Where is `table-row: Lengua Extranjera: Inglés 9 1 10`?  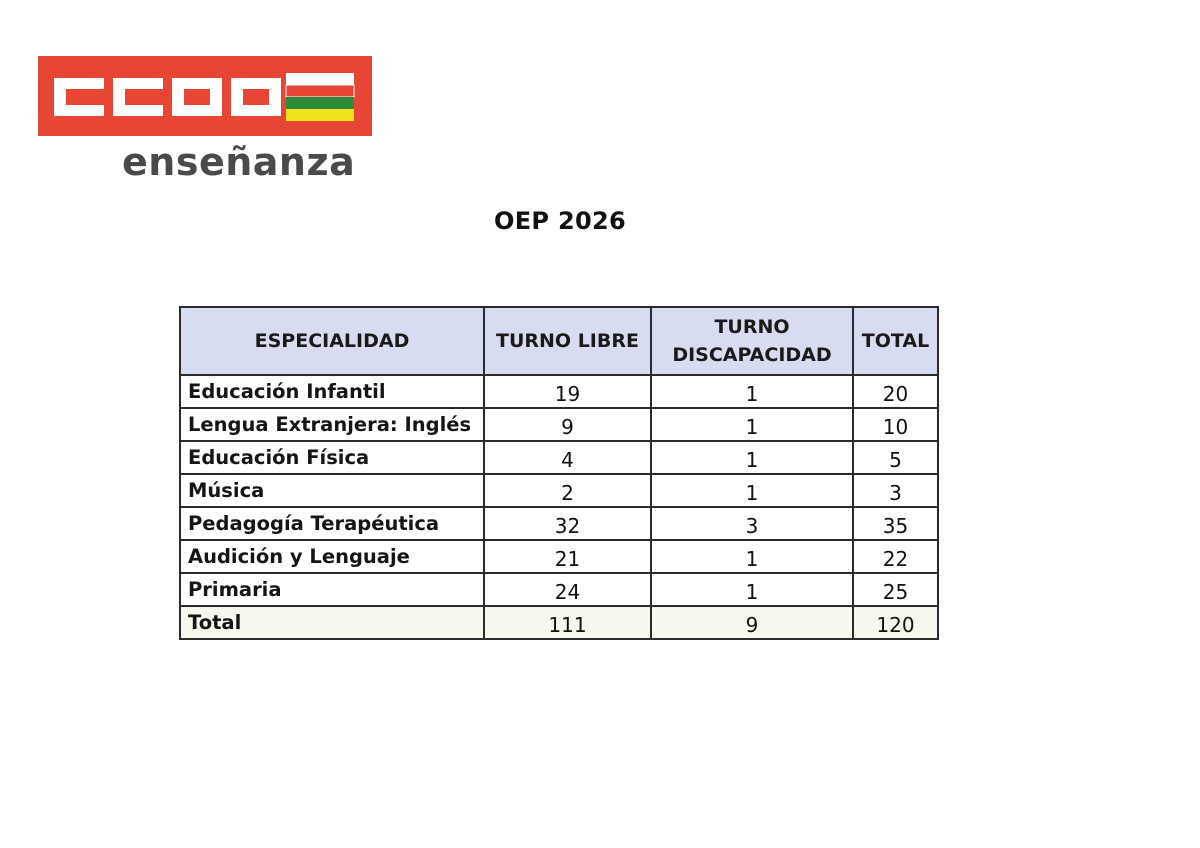 table-row: Lengua Extranjera: Inglés 9 1 10 is located at coordinates (559, 424).